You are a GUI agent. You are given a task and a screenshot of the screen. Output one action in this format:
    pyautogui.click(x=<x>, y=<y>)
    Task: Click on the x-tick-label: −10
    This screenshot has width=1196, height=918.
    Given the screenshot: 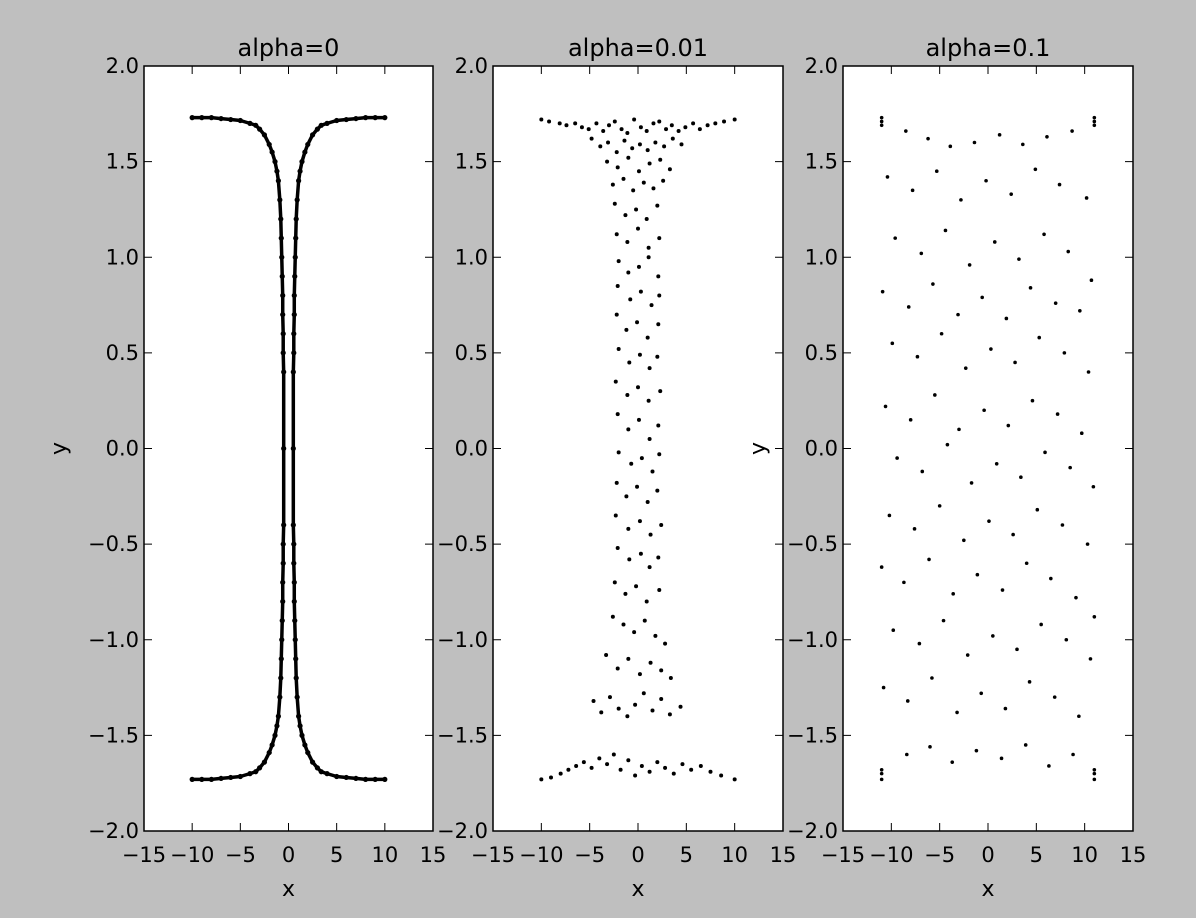 What is the action you would take?
    pyautogui.click(x=541, y=855)
    